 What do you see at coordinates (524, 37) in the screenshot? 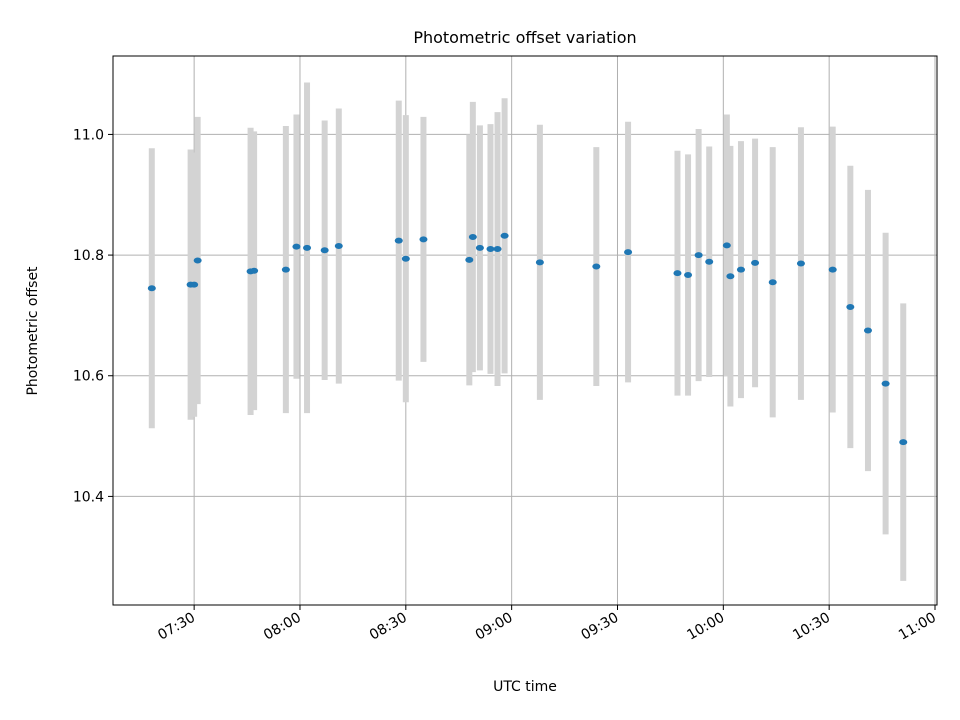
I see `chart-title: Photometric offset variation` at bounding box center [524, 37].